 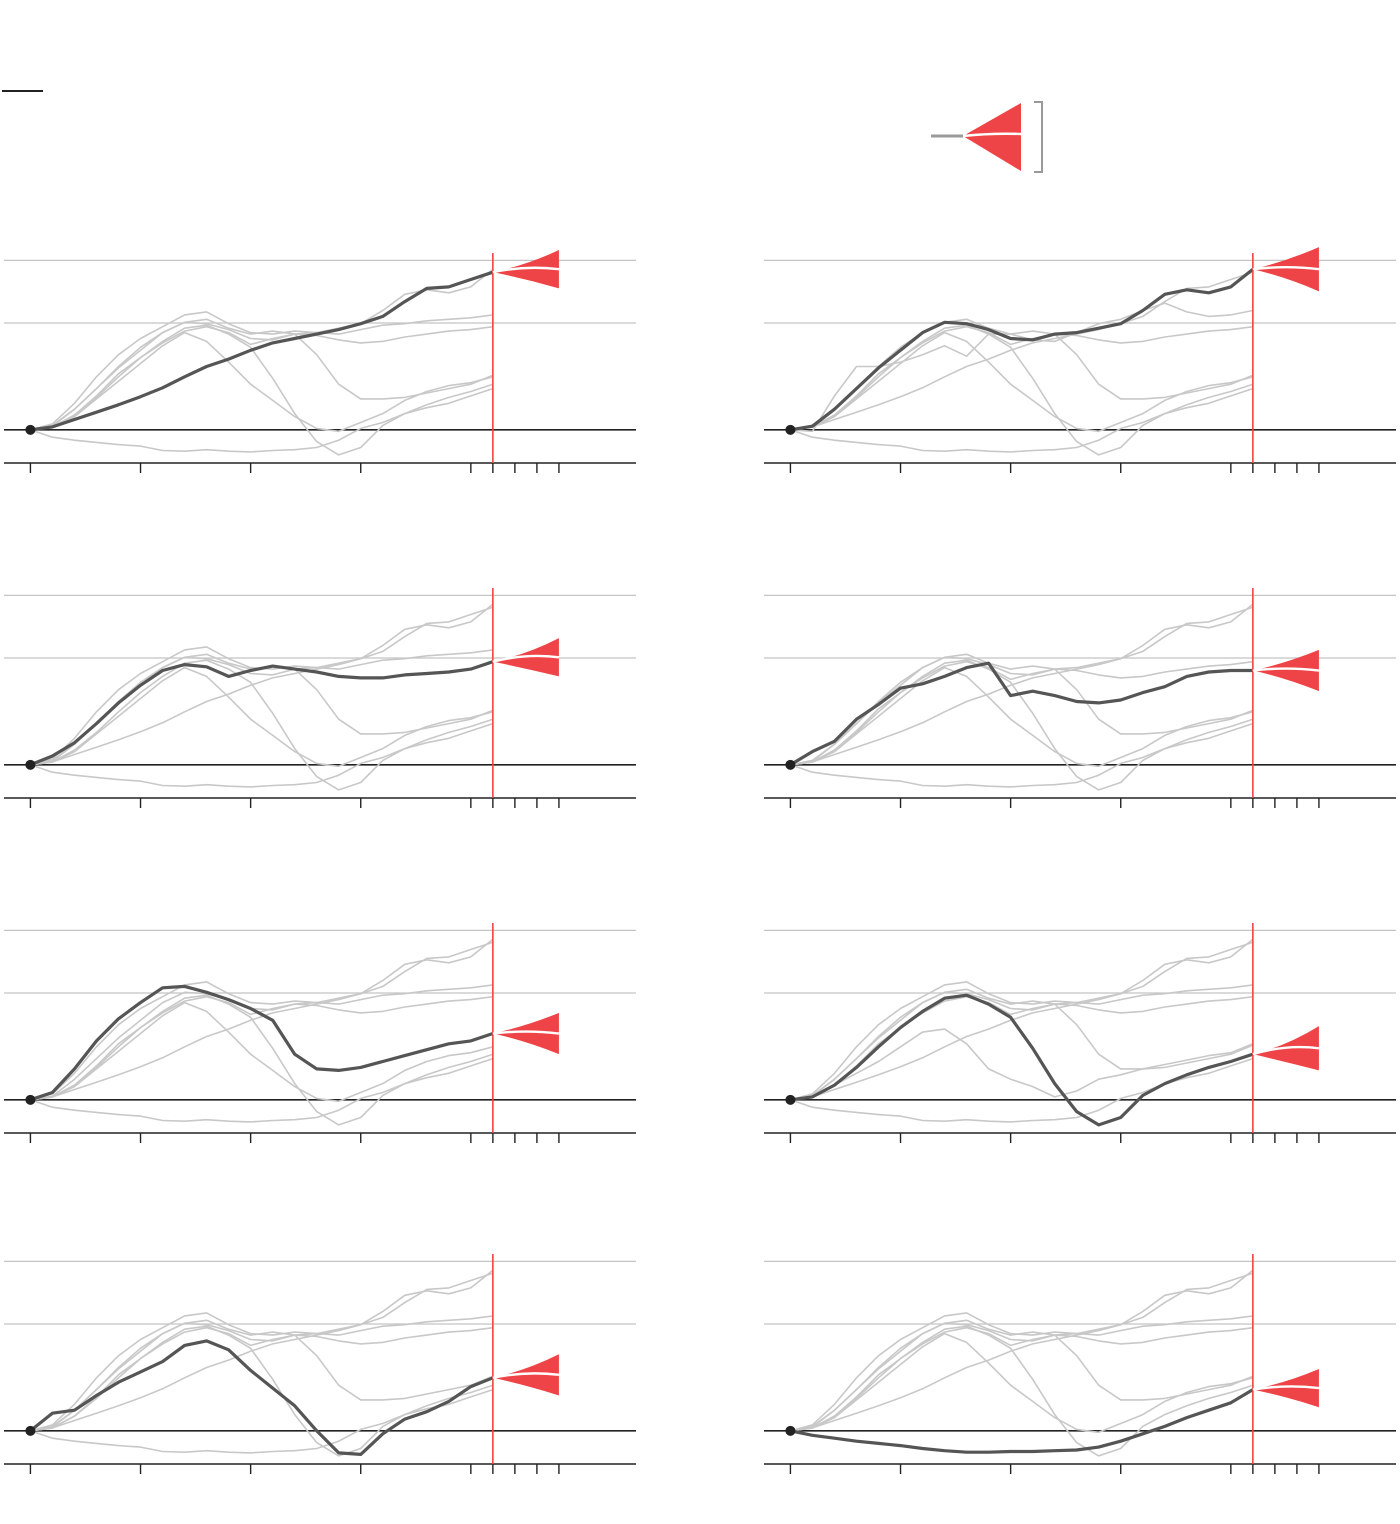 I want to click on legend, so click(x=522, y=131).